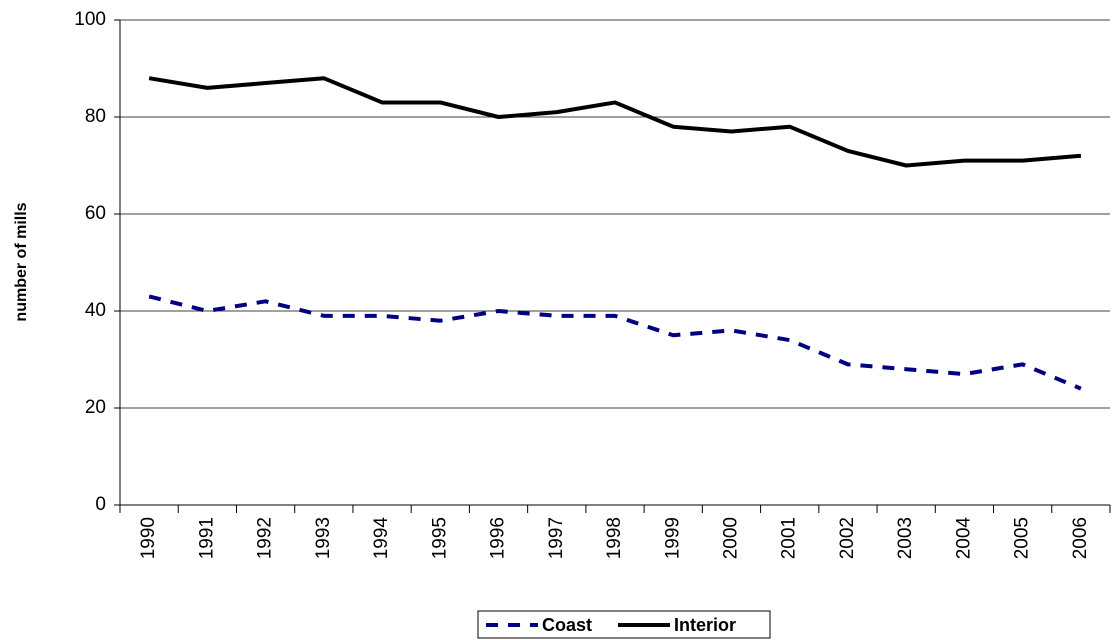  What do you see at coordinates (206, 538) in the screenshot?
I see `x-tick-label: 1991` at bounding box center [206, 538].